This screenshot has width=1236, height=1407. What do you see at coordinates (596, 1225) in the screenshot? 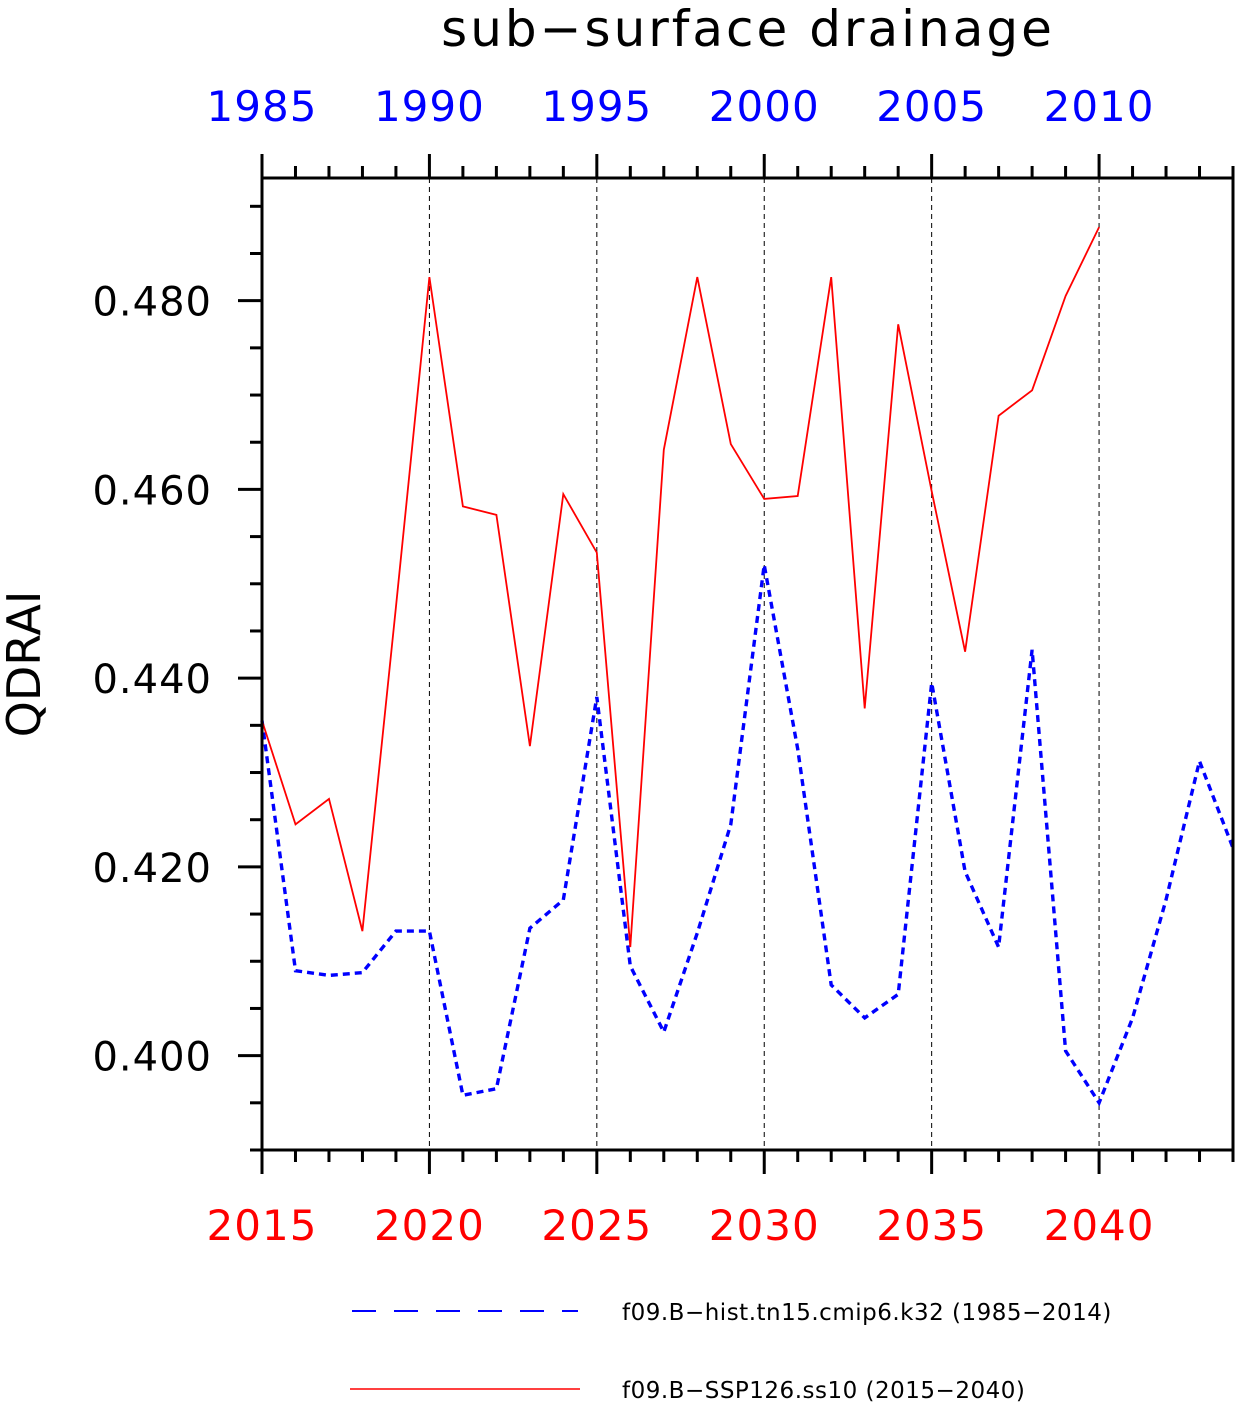
I see `x-tick-label-bottom: 2025` at bounding box center [596, 1225].